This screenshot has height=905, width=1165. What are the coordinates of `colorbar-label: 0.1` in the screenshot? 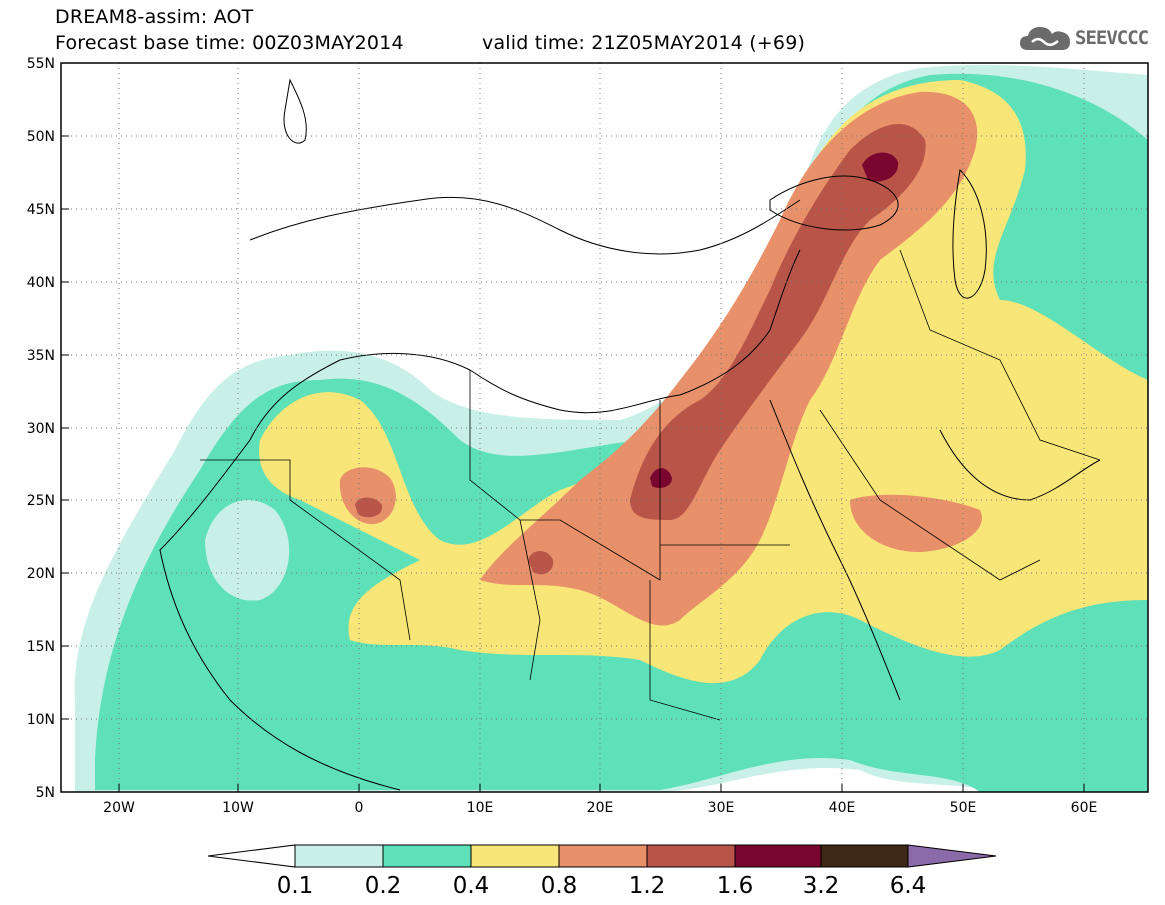 It's located at (295, 886).